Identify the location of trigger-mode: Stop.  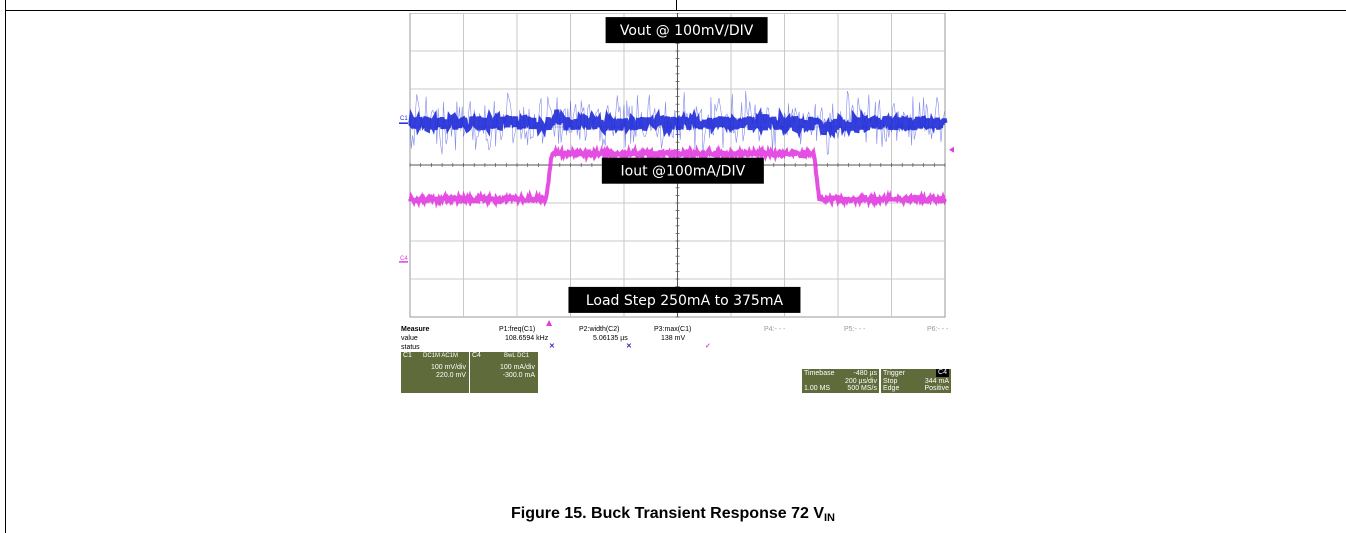
(890, 381).